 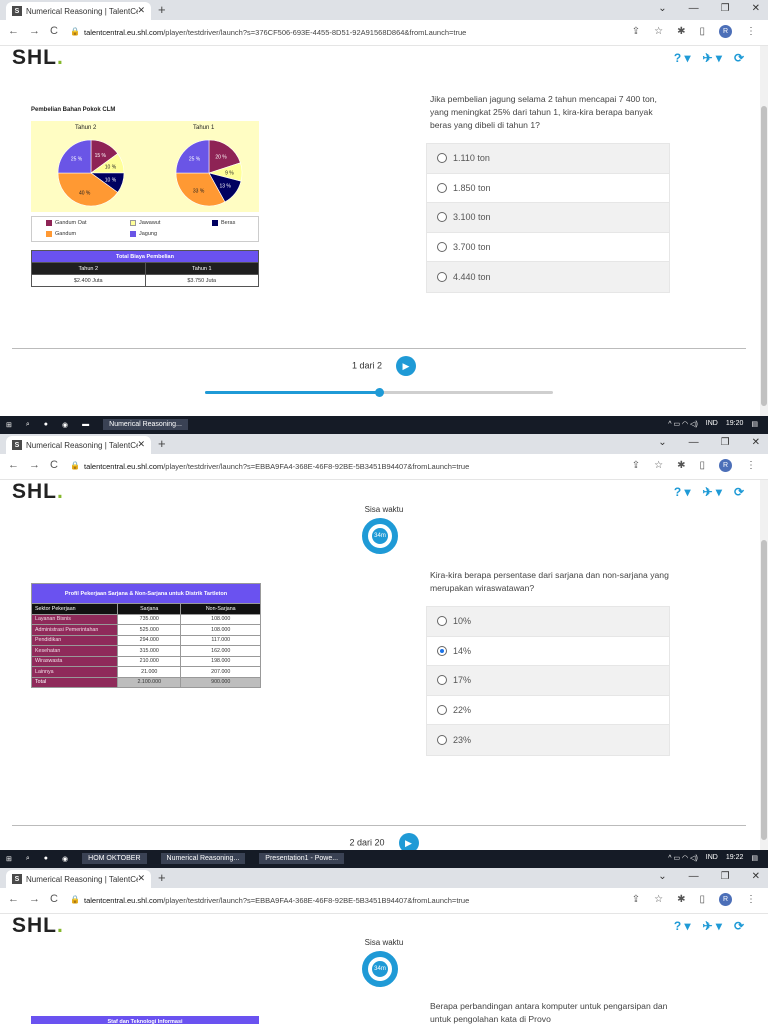 What do you see at coordinates (548, 188) in the screenshot?
I see `answer-option: 1.850 ton` at bounding box center [548, 188].